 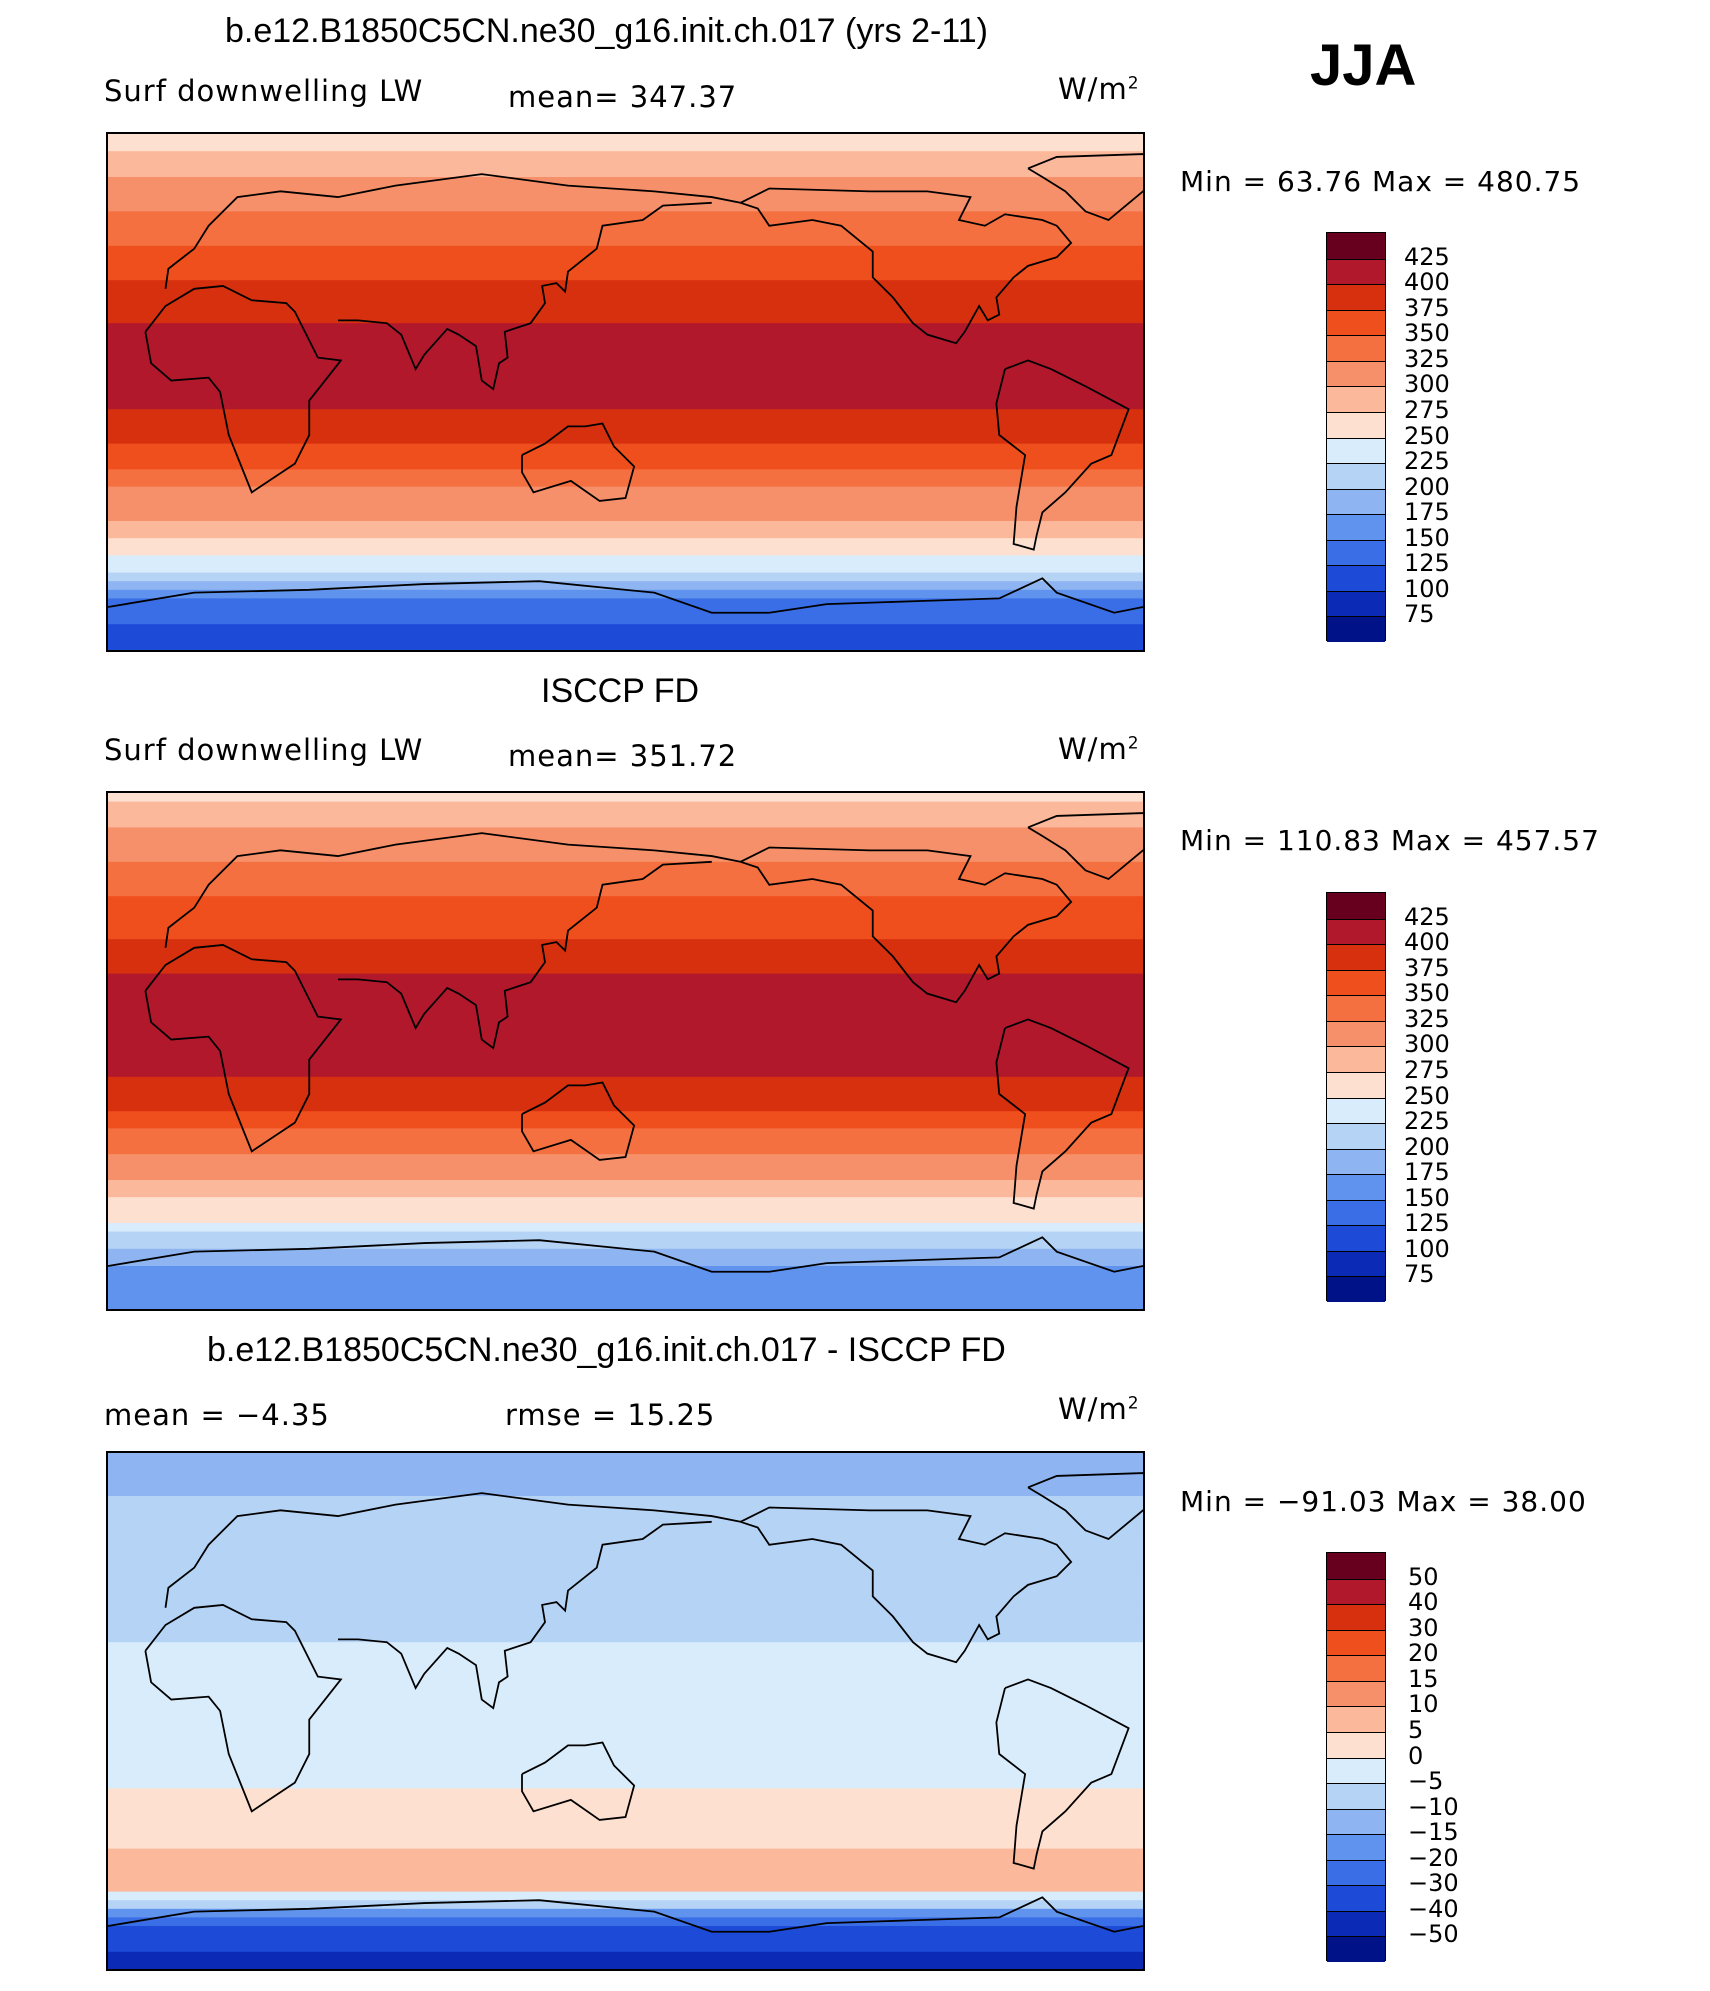 I want to click on colorbar-label: 350, so click(x=1427, y=333).